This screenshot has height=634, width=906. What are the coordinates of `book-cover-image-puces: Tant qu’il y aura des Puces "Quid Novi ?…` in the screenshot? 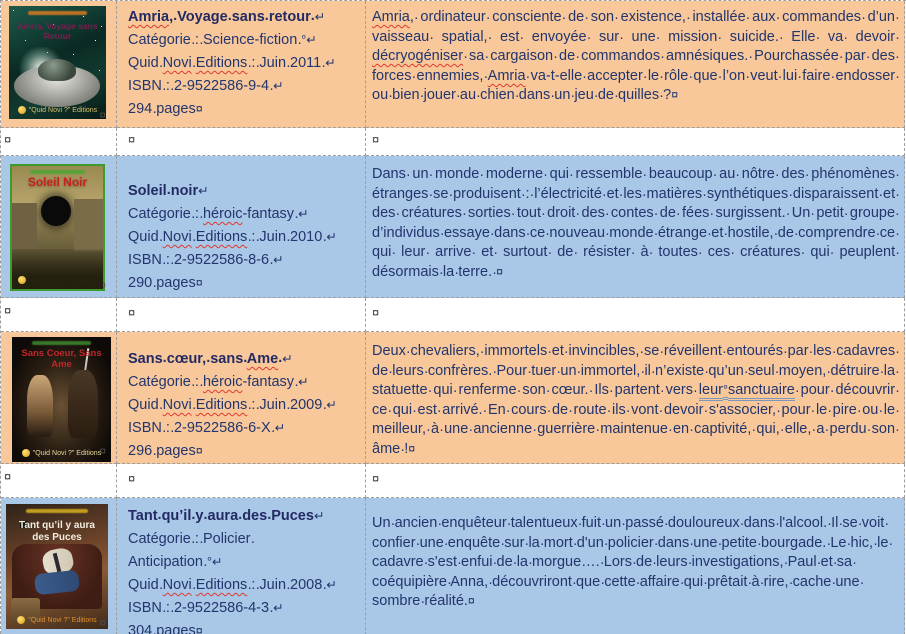 It's located at (57, 566).